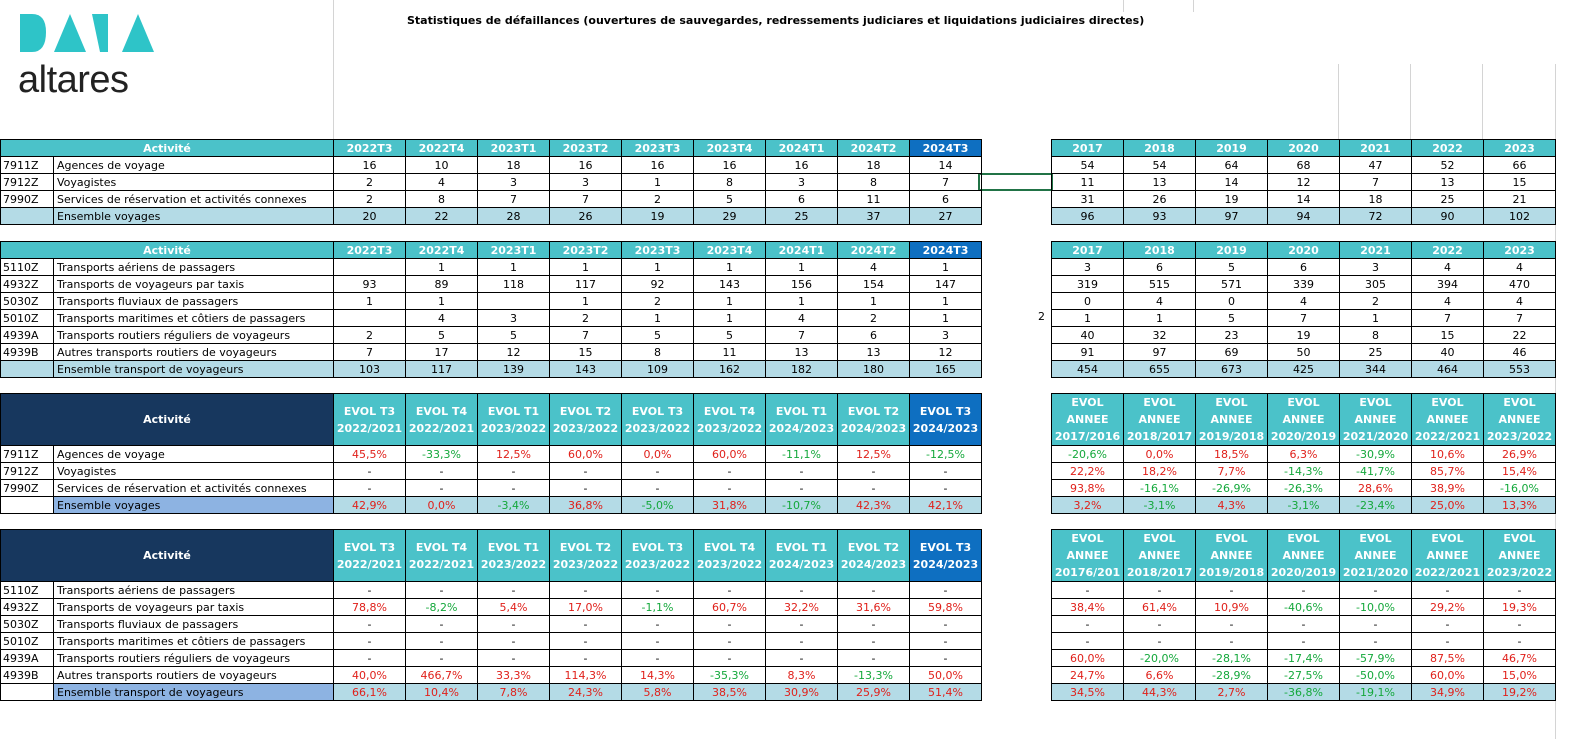 This screenshot has height=739, width=1571. I want to click on activity-label-cell: Voyagistes, so click(193, 182).